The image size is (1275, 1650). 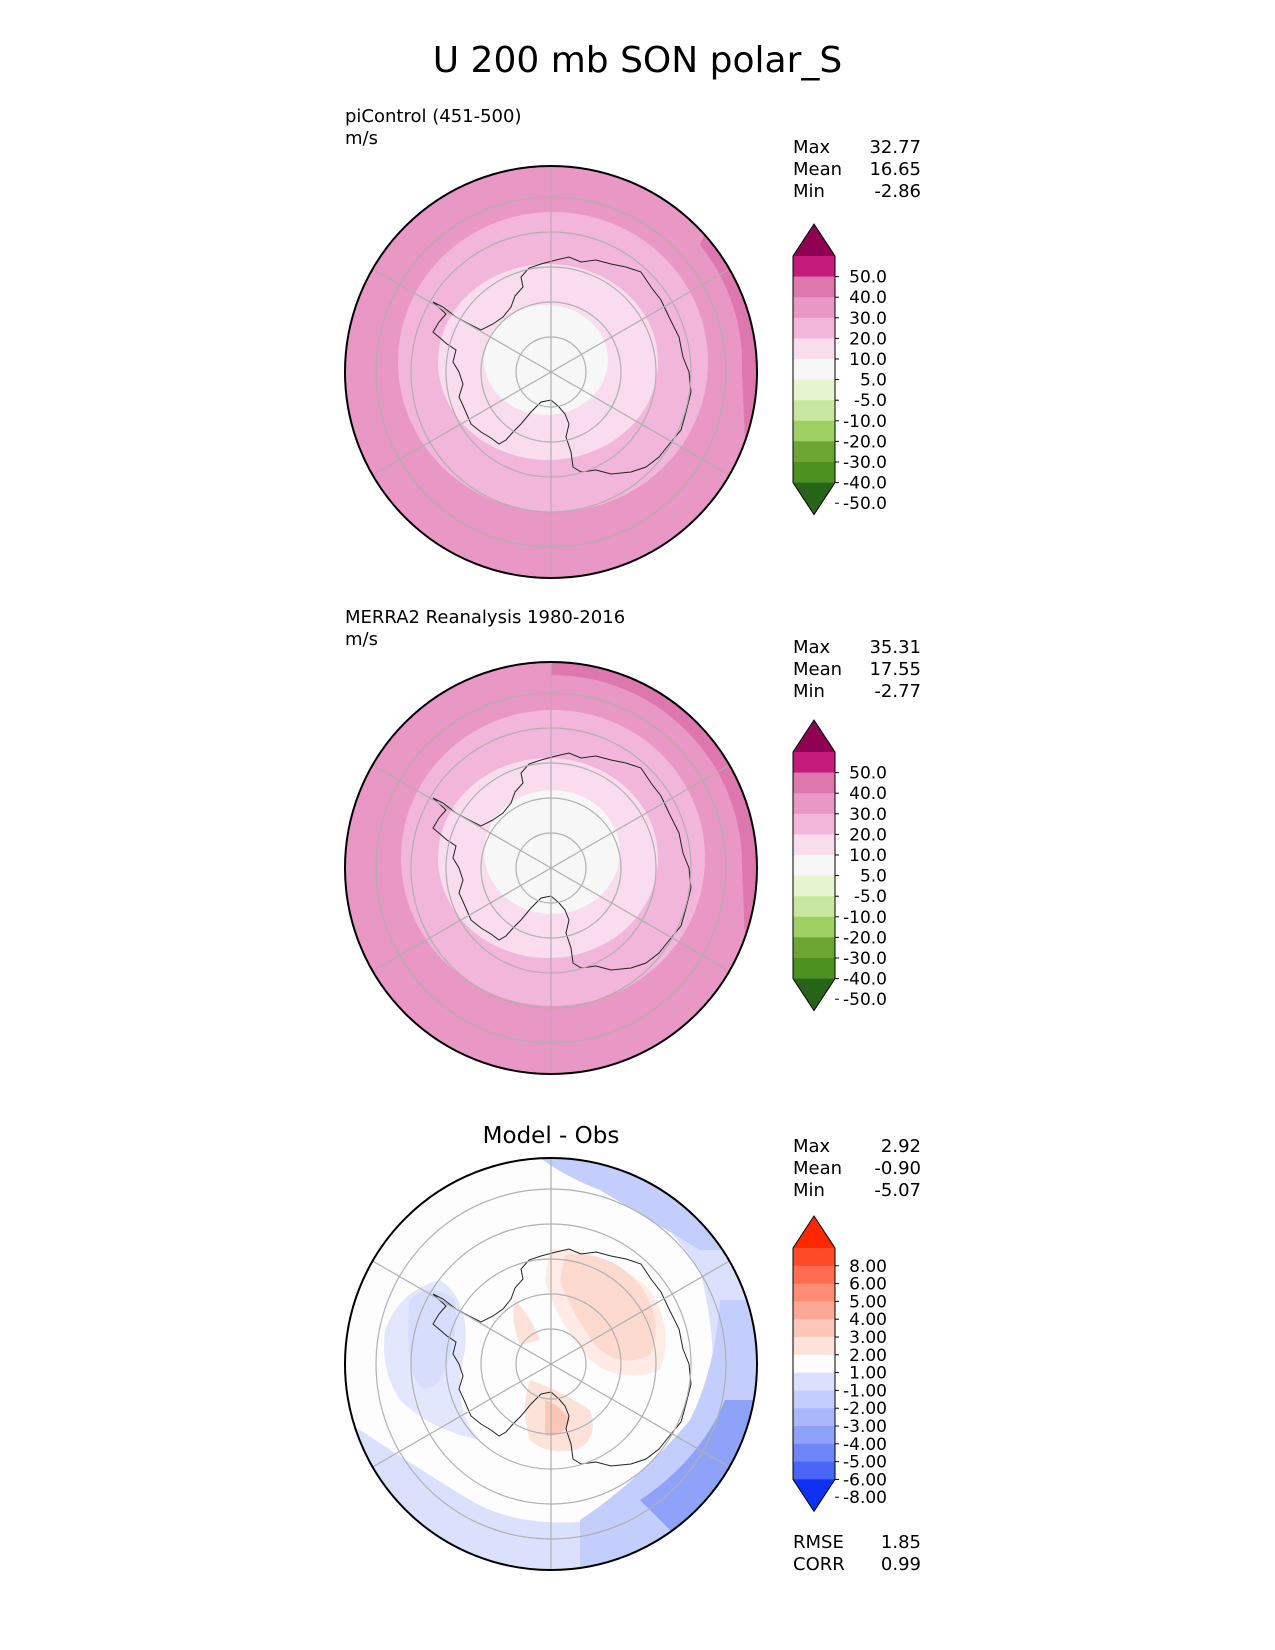 I want to click on panel1-units: m/s, so click(x=361, y=138).